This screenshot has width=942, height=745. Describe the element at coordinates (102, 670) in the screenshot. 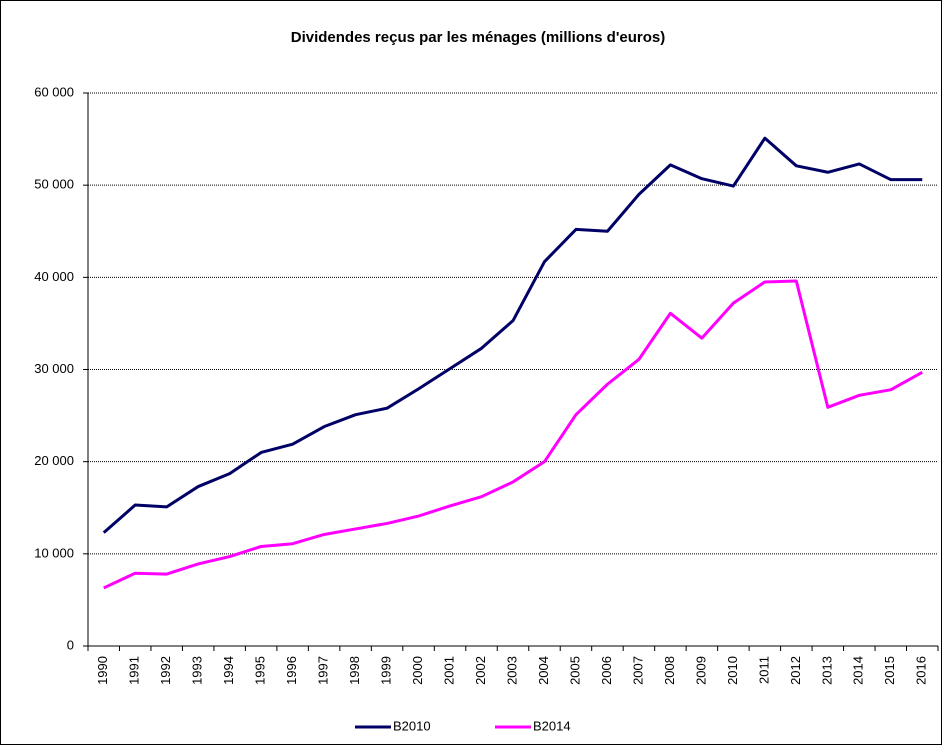

I see `x-tick-label: 1990` at that location.